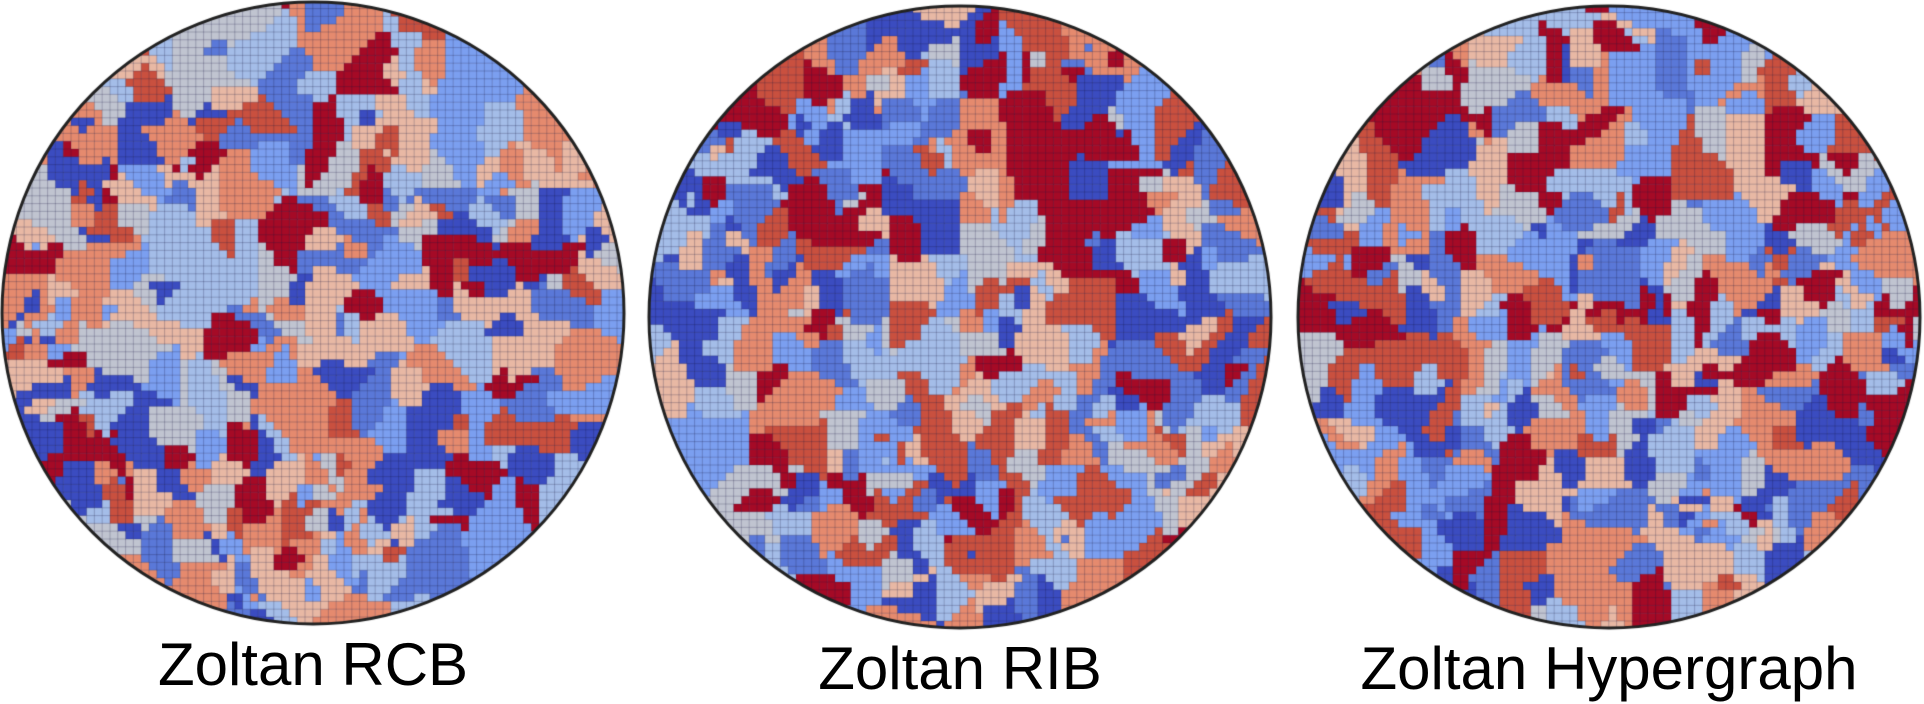  What do you see at coordinates (960, 668) in the screenshot?
I see `label-rib: Zoltan RIB` at bounding box center [960, 668].